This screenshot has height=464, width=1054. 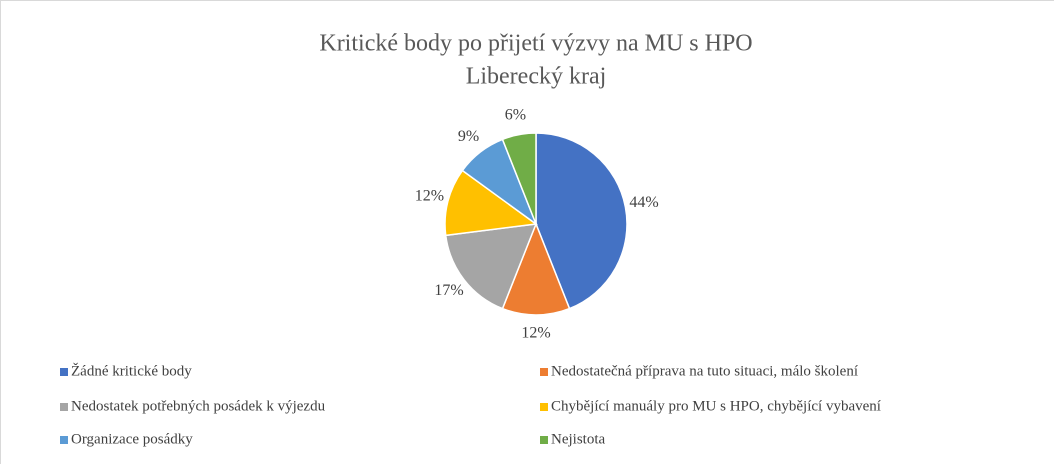 What do you see at coordinates (515, 115) in the screenshot?
I see `data-label: 6%` at bounding box center [515, 115].